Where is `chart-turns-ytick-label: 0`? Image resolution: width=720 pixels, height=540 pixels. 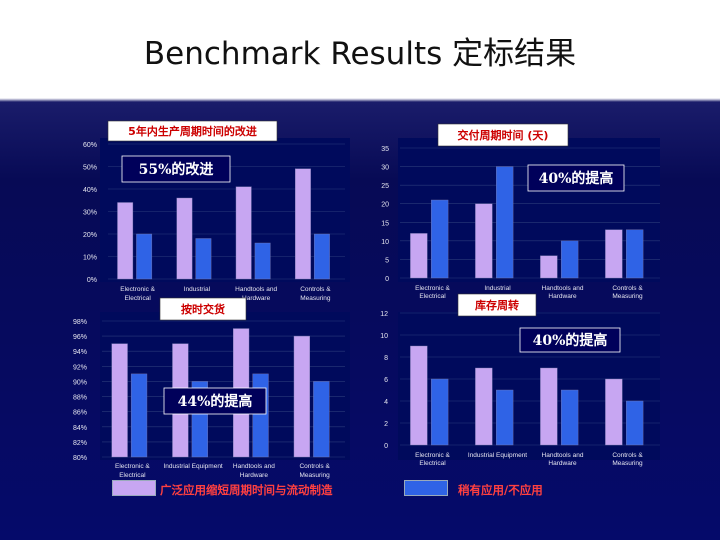
chart-turns-ytick-label: 0 is located at coordinates (386, 446).